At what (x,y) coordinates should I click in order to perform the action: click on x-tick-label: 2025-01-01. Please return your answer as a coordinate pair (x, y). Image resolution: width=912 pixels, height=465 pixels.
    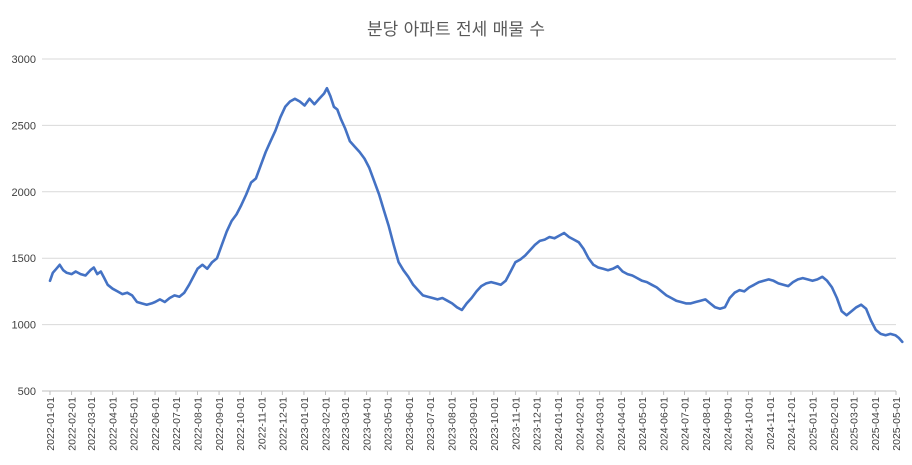
    Looking at the image, I should click on (814, 424).